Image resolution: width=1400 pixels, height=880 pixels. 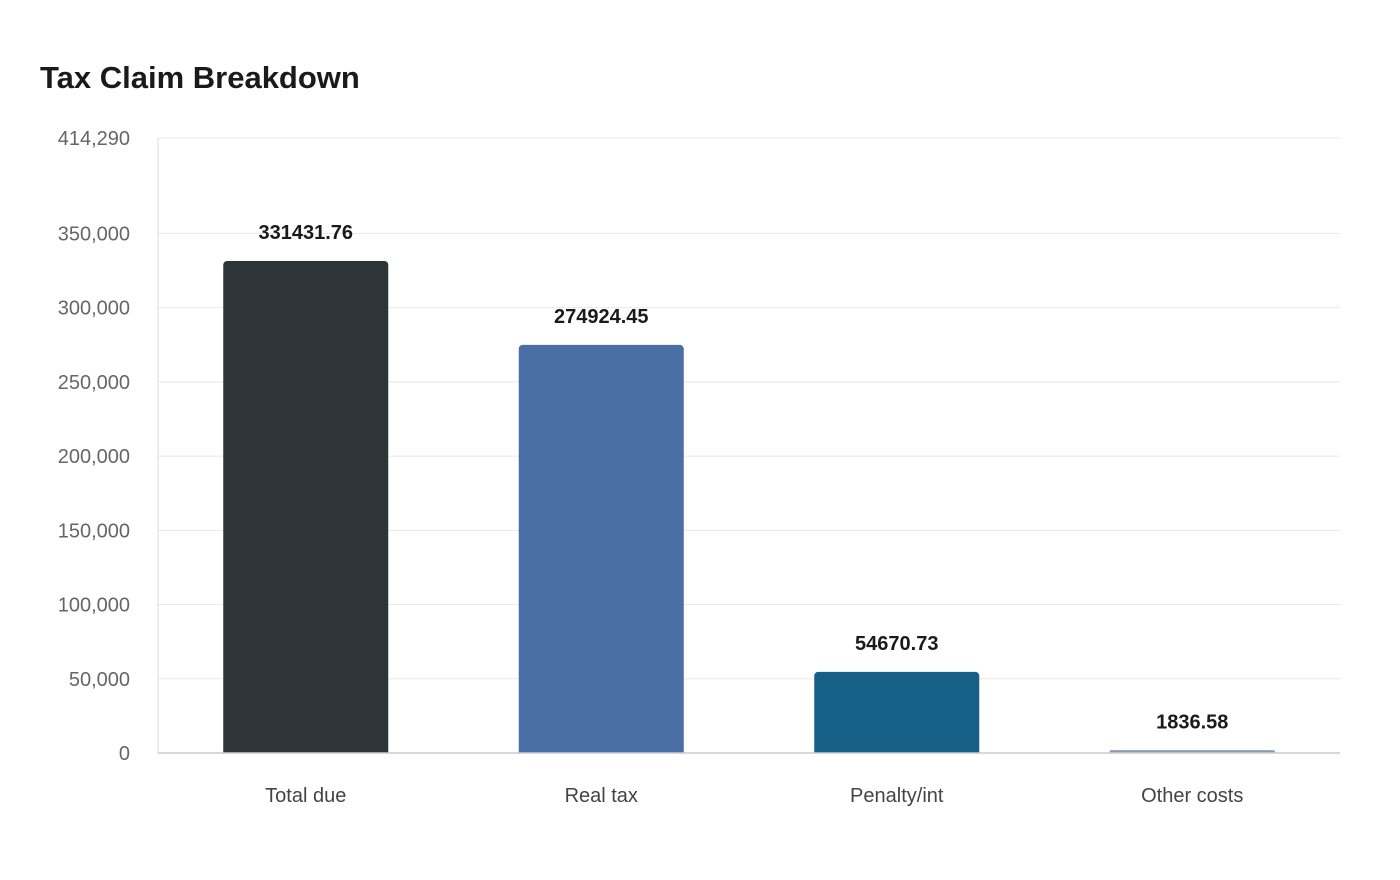 I want to click on y-tick-label: 150,000, so click(x=94, y=531).